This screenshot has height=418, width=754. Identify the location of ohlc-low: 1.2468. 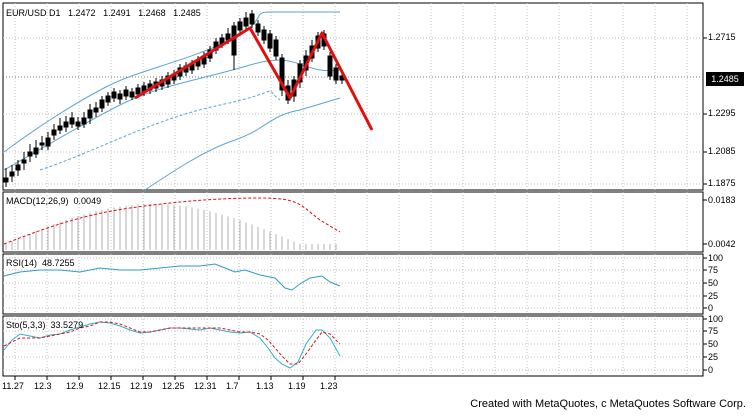
(152, 13).